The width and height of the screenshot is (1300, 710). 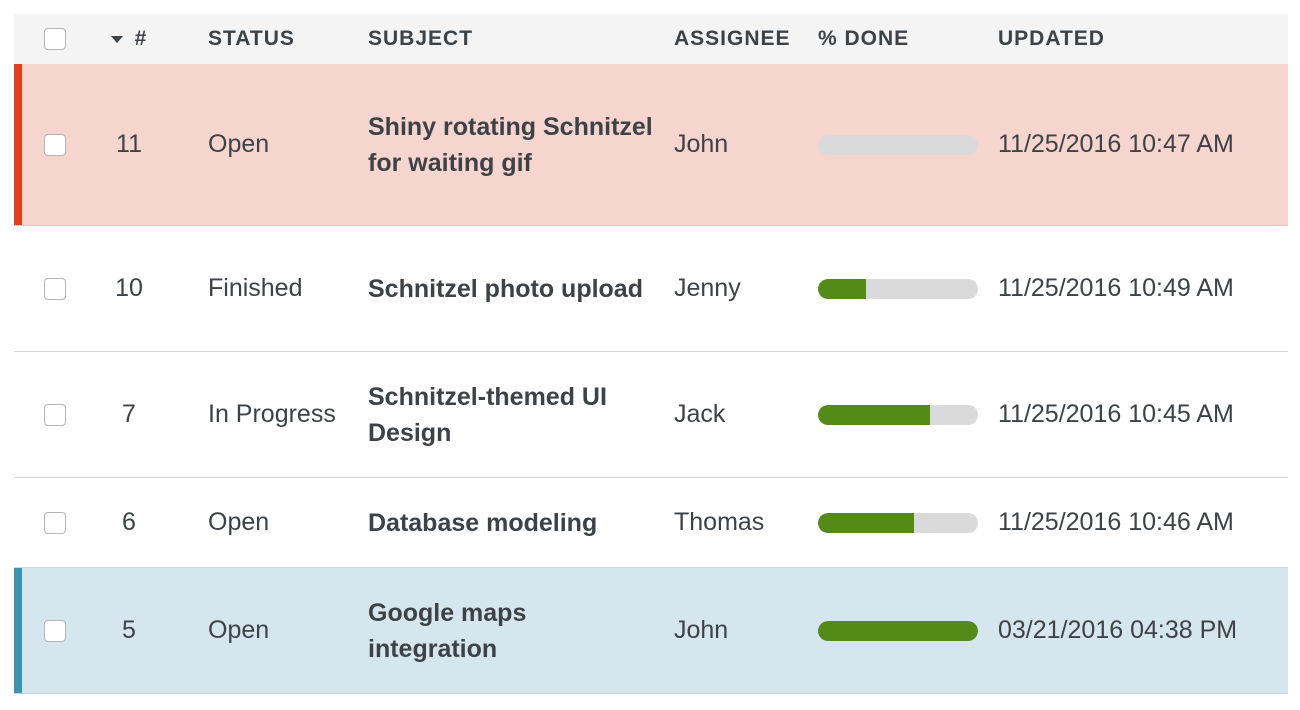 What do you see at coordinates (129, 288) in the screenshot?
I see `row-number: 10` at bounding box center [129, 288].